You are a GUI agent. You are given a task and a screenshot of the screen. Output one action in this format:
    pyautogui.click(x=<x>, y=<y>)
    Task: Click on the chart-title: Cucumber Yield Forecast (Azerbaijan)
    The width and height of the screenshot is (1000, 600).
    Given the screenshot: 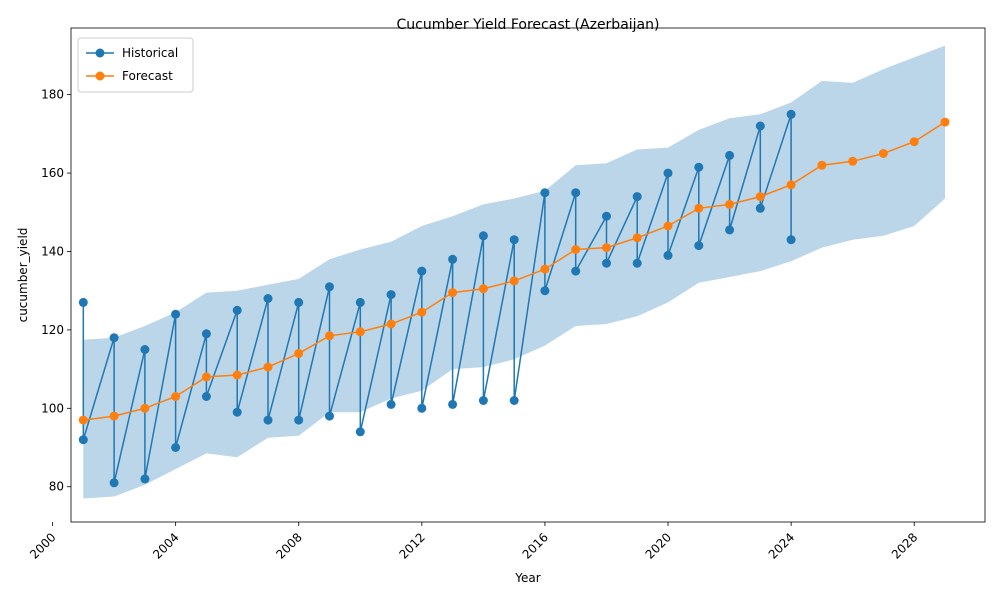 What is the action you would take?
    pyautogui.click(x=528, y=25)
    